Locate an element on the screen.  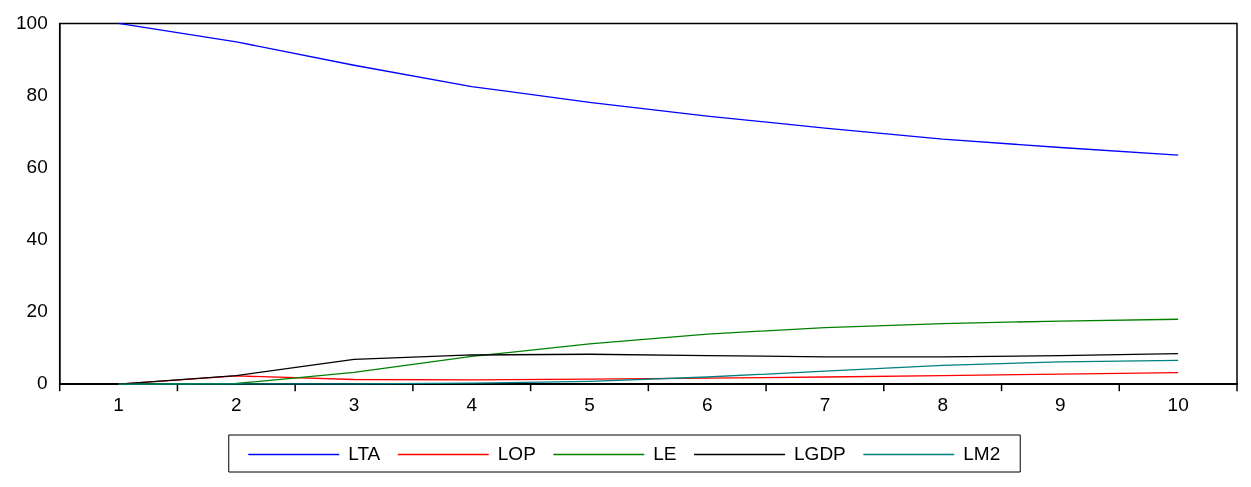
y-tick-label: 40 is located at coordinates (37, 239).